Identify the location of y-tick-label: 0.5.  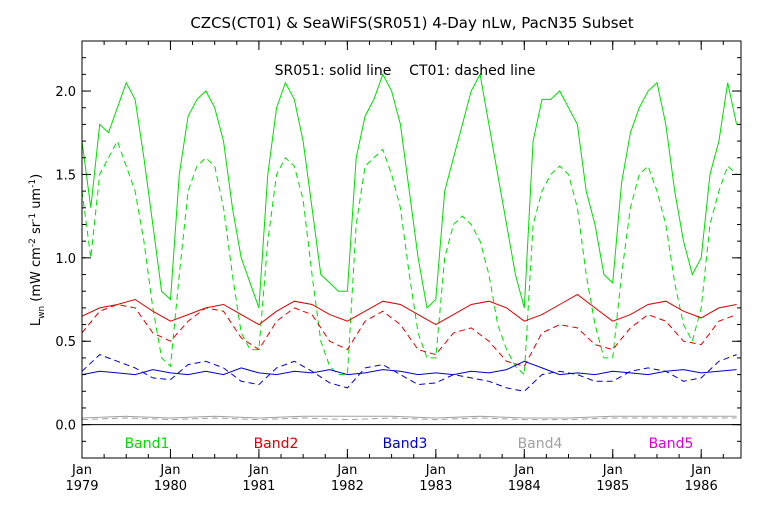
(65, 342).